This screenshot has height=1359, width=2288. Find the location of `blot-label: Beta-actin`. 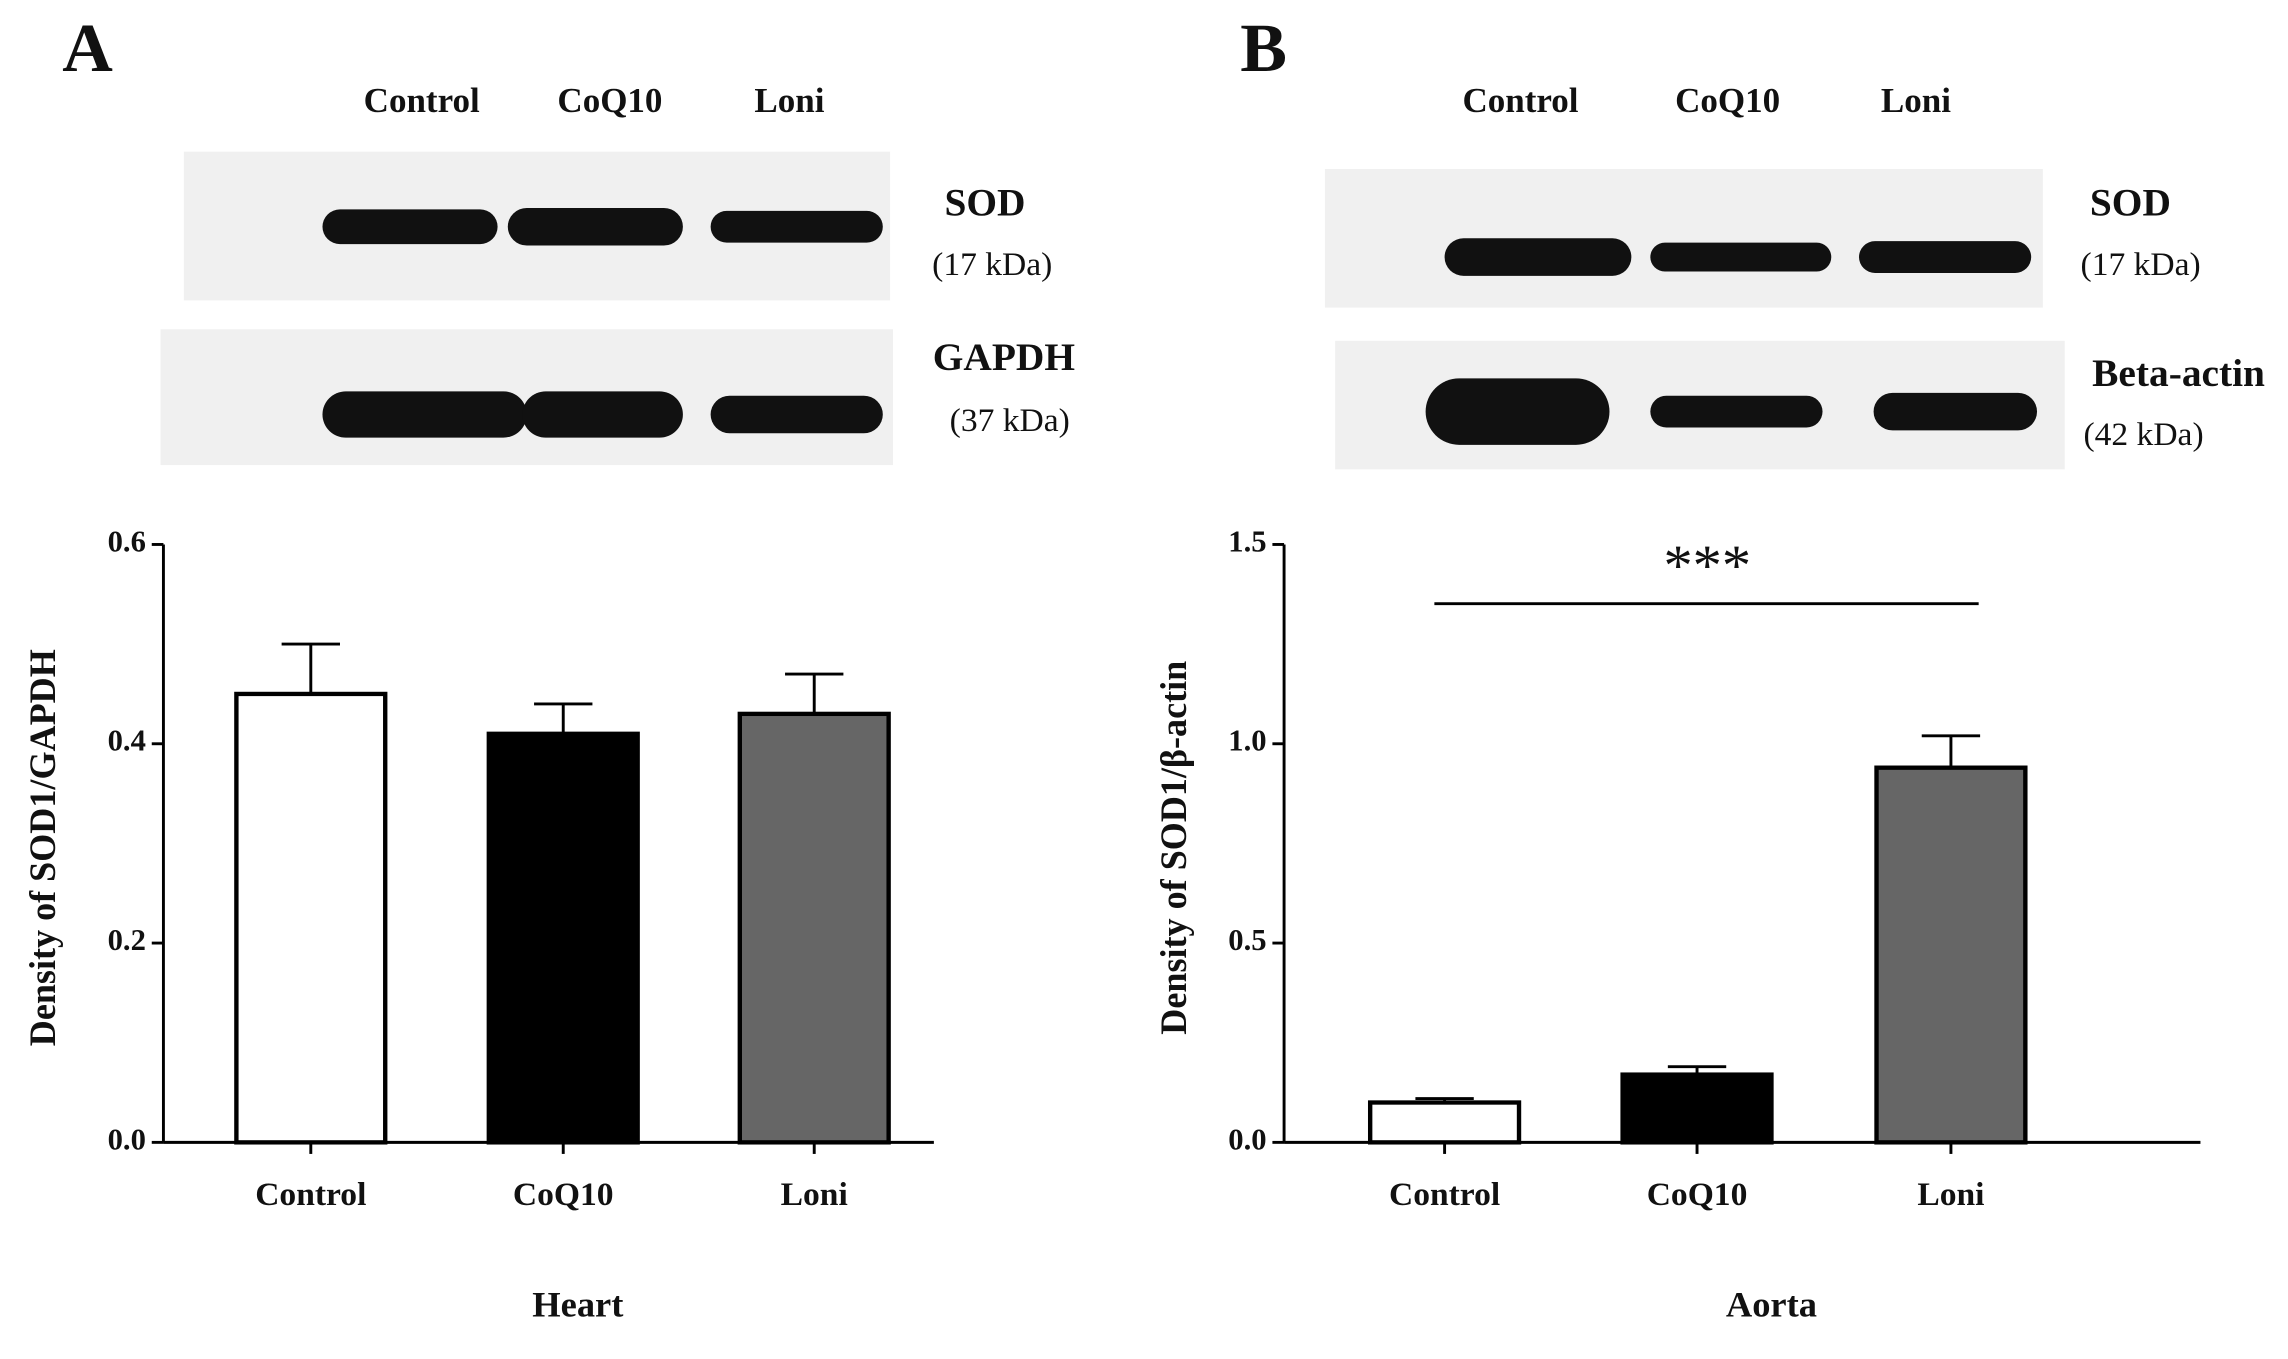

blot-label: Beta-actin is located at coordinates (2178, 373).